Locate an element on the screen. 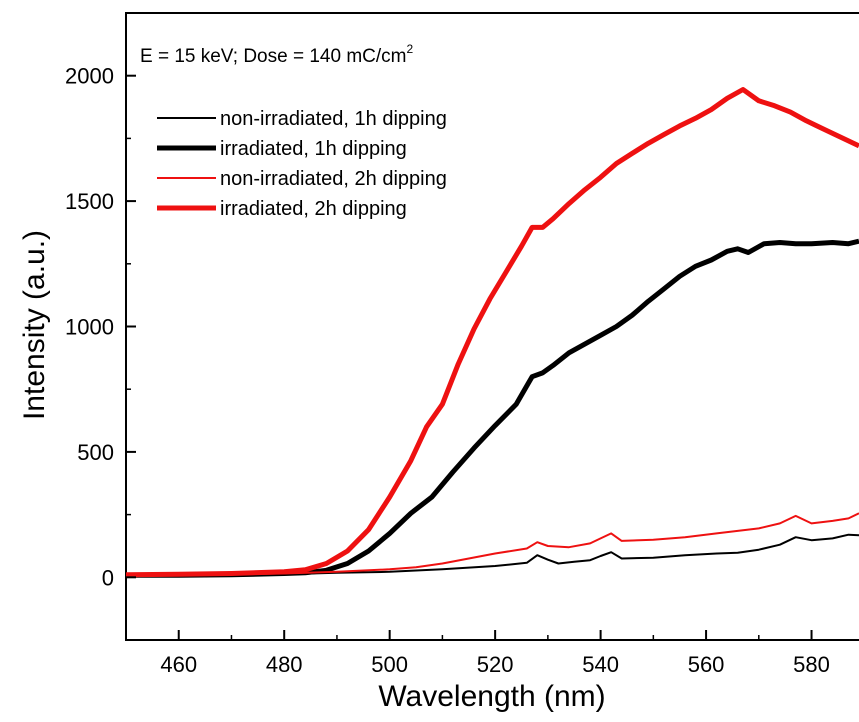 This screenshot has width=859, height=722. y-tick-label: 500 is located at coordinates (95, 452).